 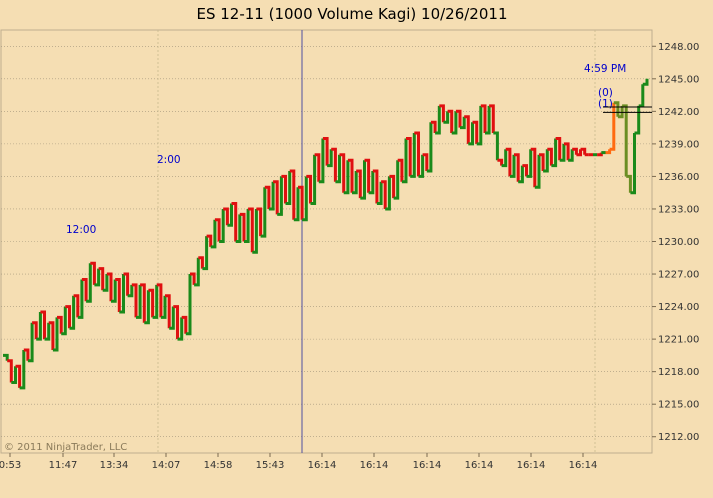 What do you see at coordinates (81, 230) in the screenshot?
I see `chart-annotation: 12:00` at bounding box center [81, 230].